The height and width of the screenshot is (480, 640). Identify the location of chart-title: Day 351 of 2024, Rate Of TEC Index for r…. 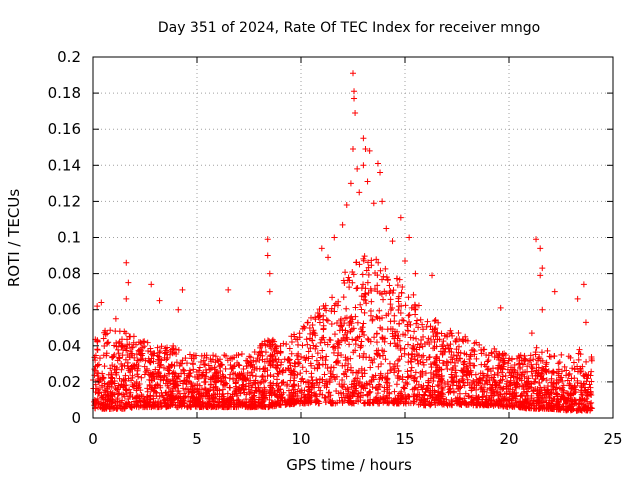
(349, 28).